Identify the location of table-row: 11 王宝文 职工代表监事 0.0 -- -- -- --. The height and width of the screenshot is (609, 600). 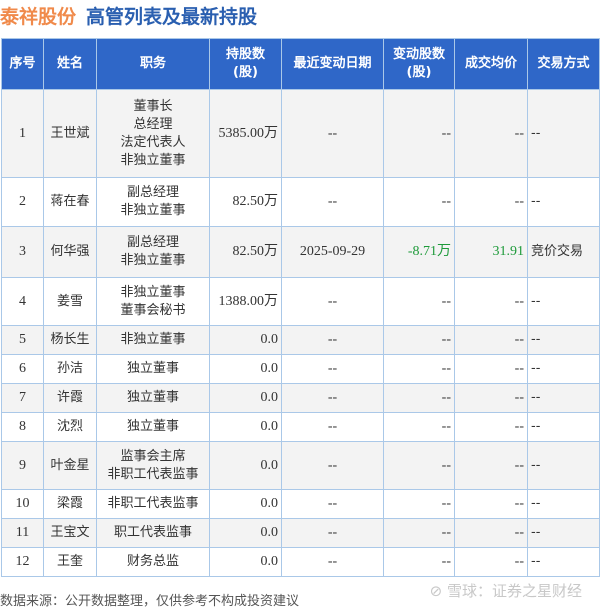
(300, 533).